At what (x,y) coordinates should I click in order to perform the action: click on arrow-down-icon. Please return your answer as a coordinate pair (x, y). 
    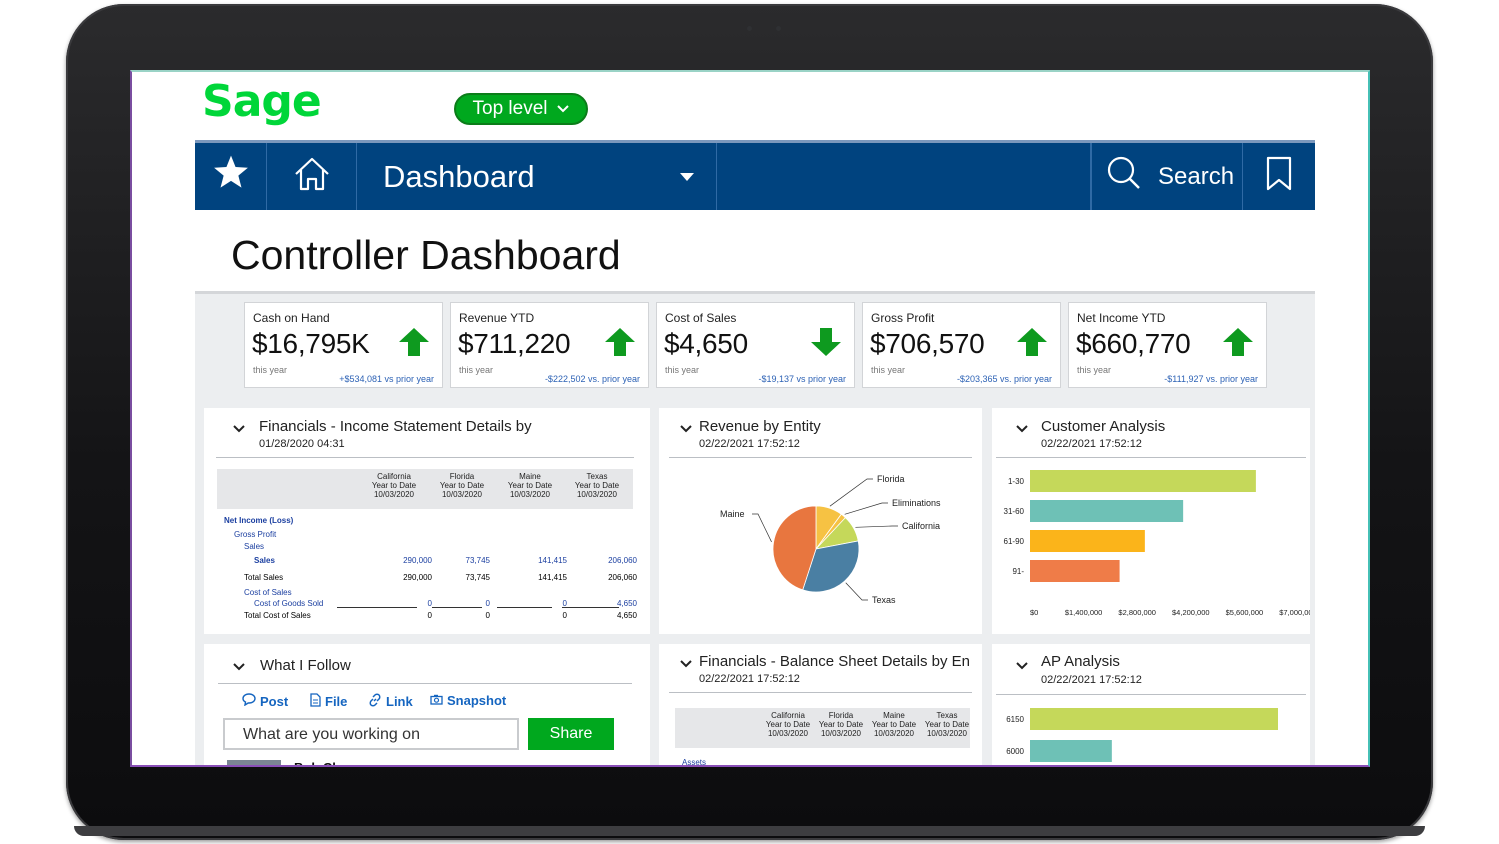
    Looking at the image, I should click on (826, 344).